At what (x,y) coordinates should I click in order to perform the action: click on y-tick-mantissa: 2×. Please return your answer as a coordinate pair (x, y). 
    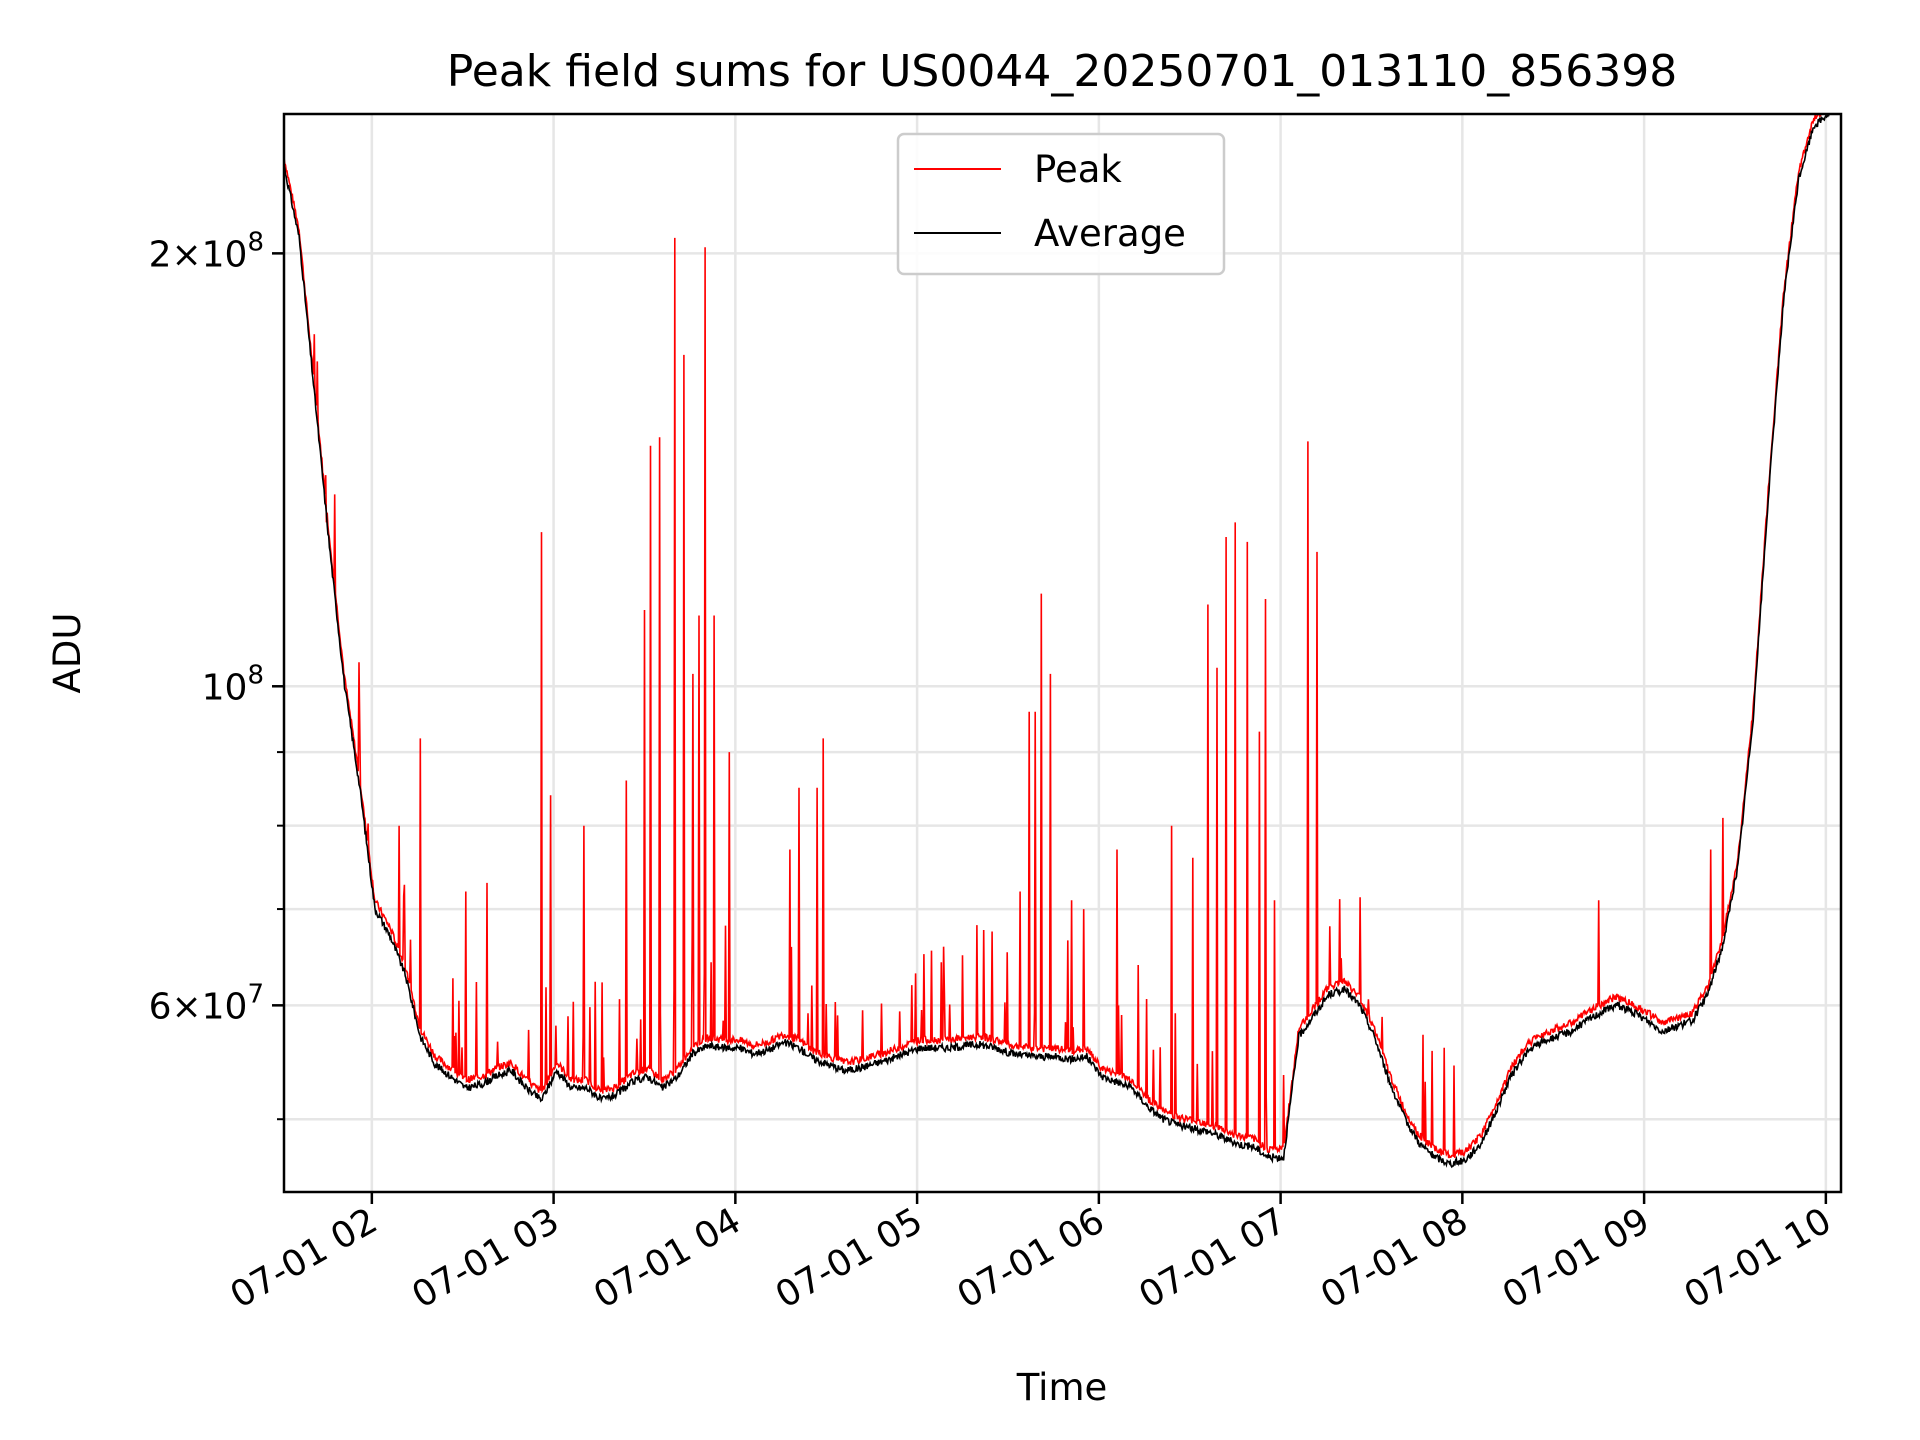
    Looking at the image, I should click on (175, 254).